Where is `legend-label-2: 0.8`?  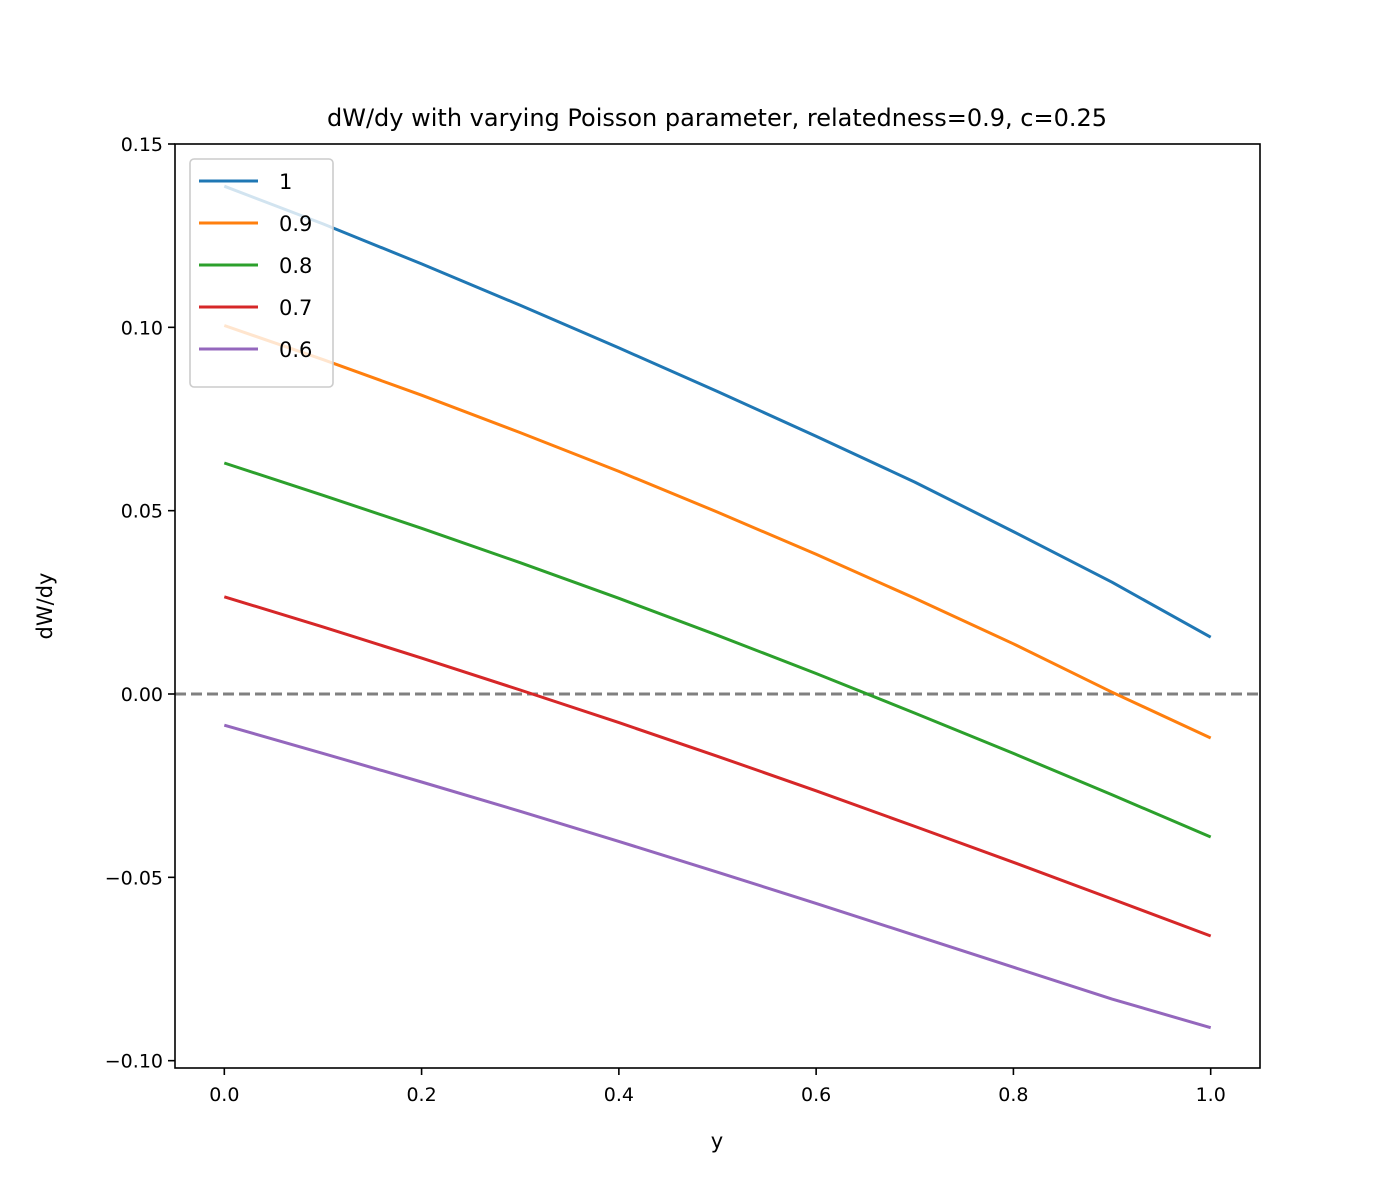
legend-label-2: 0.8 is located at coordinates (295, 266).